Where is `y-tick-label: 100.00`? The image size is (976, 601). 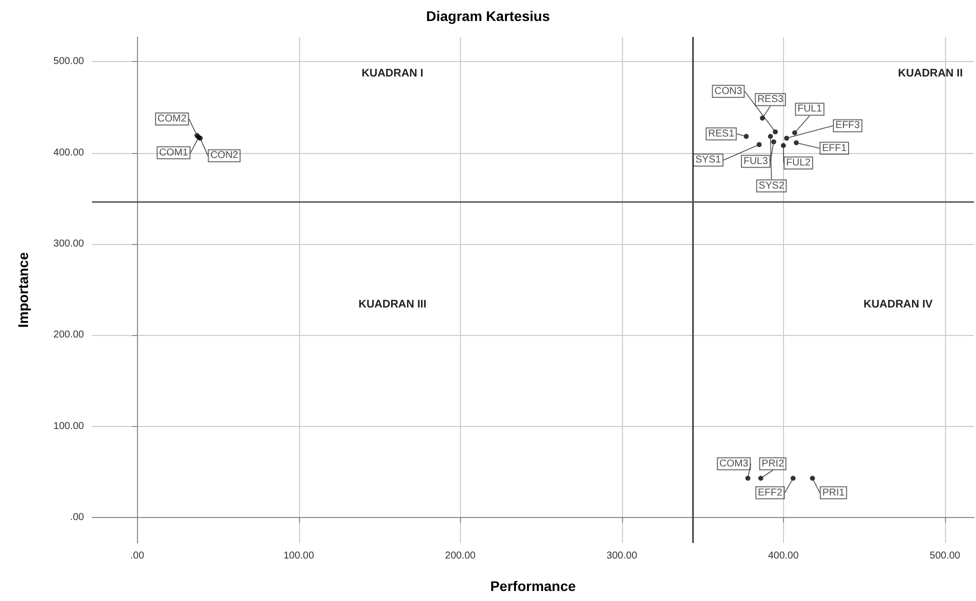
y-tick-label: 100.00 is located at coordinates (68, 426).